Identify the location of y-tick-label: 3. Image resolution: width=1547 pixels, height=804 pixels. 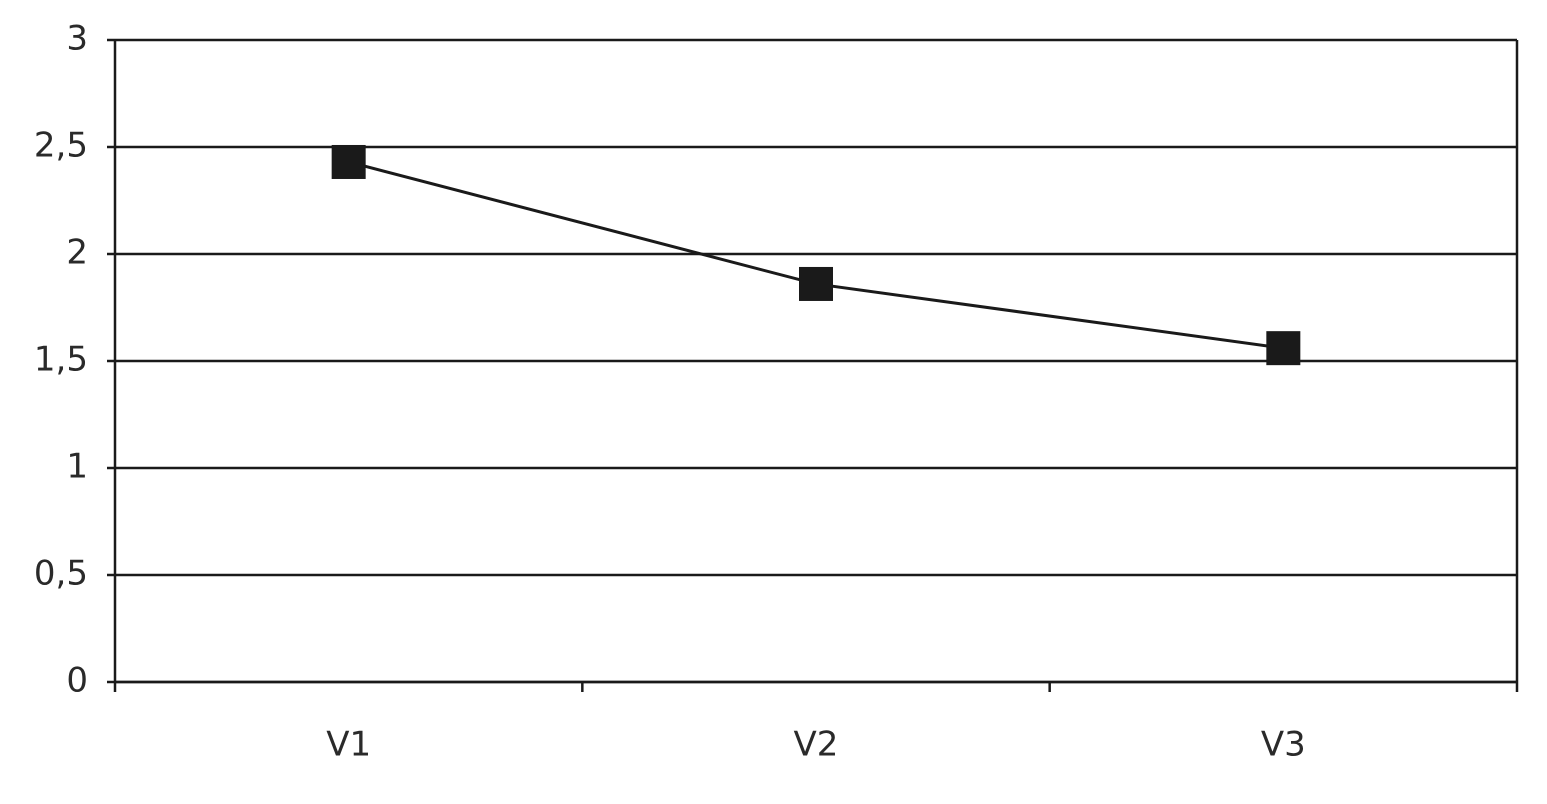
(77, 39).